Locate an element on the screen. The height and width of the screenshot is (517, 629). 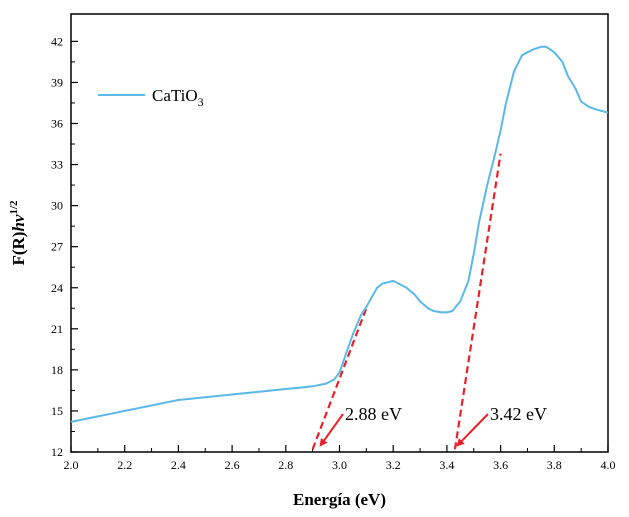
y-tick-label: 39 is located at coordinates (57, 82).